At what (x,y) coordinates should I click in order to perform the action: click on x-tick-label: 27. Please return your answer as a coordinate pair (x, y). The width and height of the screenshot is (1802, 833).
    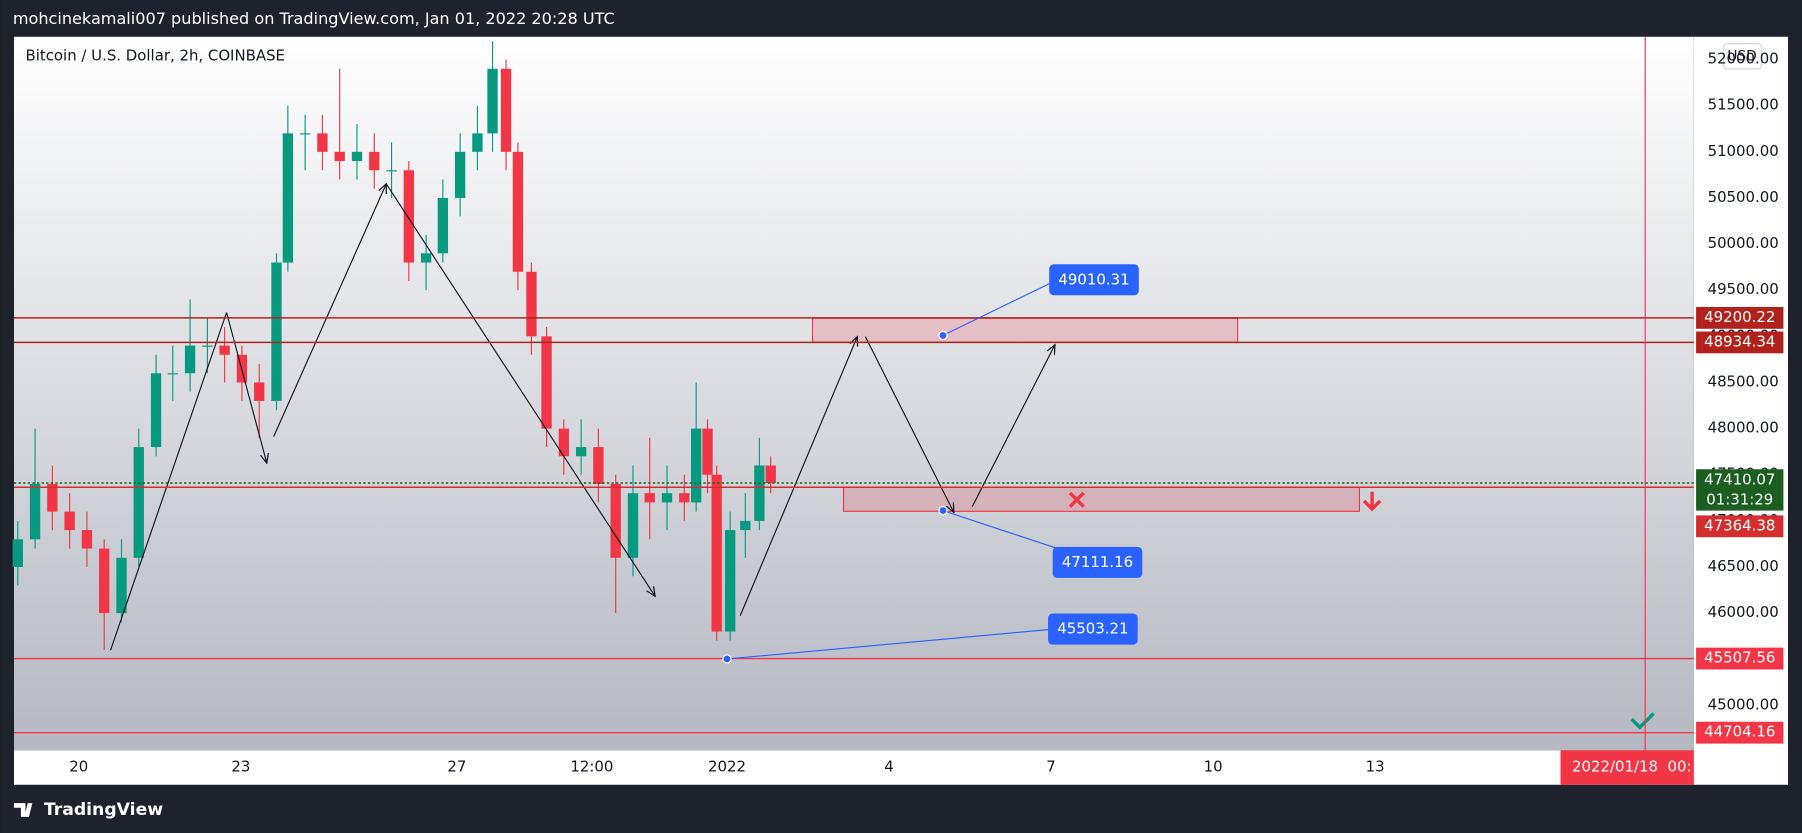
    Looking at the image, I should click on (456, 767).